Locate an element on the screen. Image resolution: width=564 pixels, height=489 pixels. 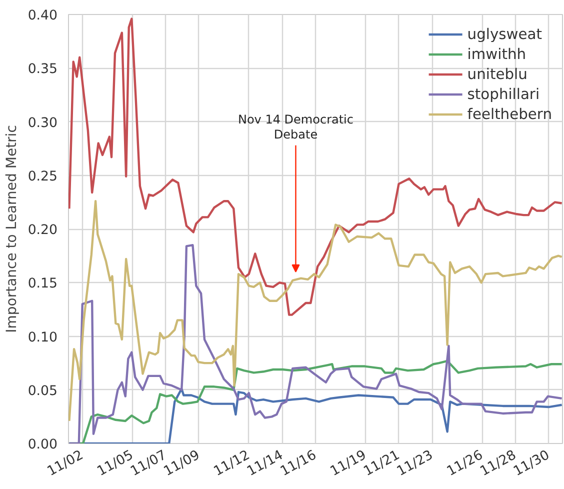
legend-label: imwithh is located at coordinates (496, 54).